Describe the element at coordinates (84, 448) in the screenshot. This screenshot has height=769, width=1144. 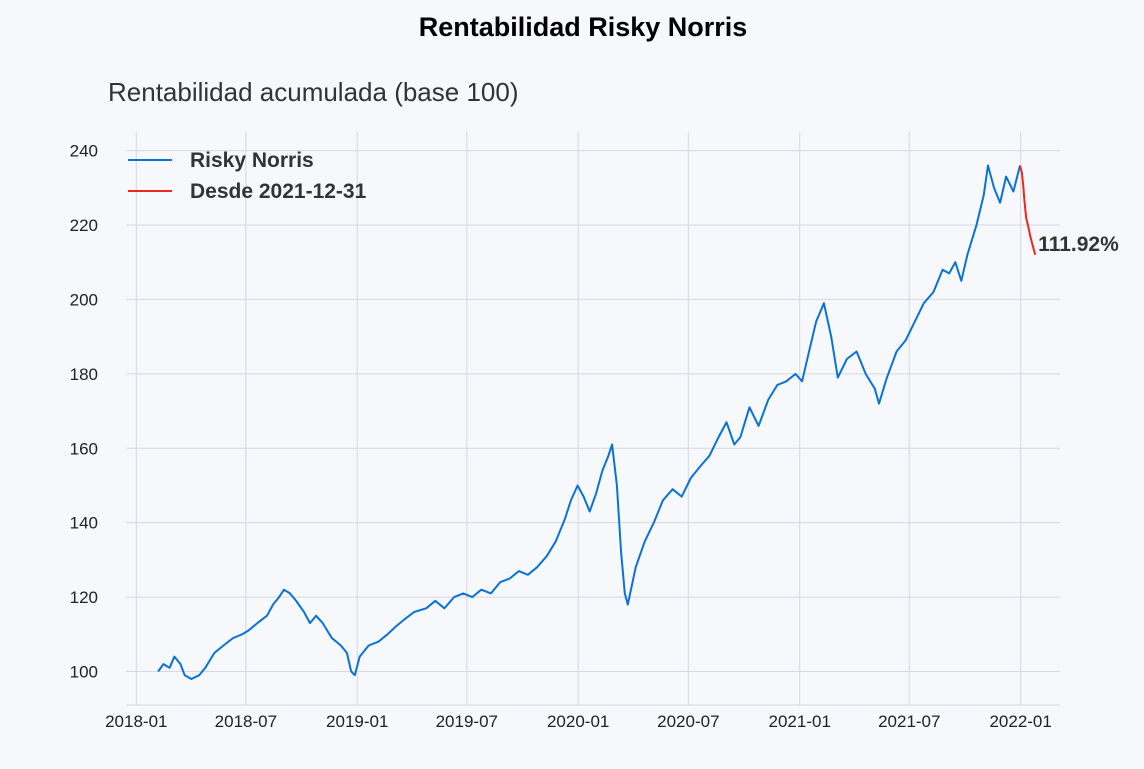
I see `y-tick-label: 160` at that location.